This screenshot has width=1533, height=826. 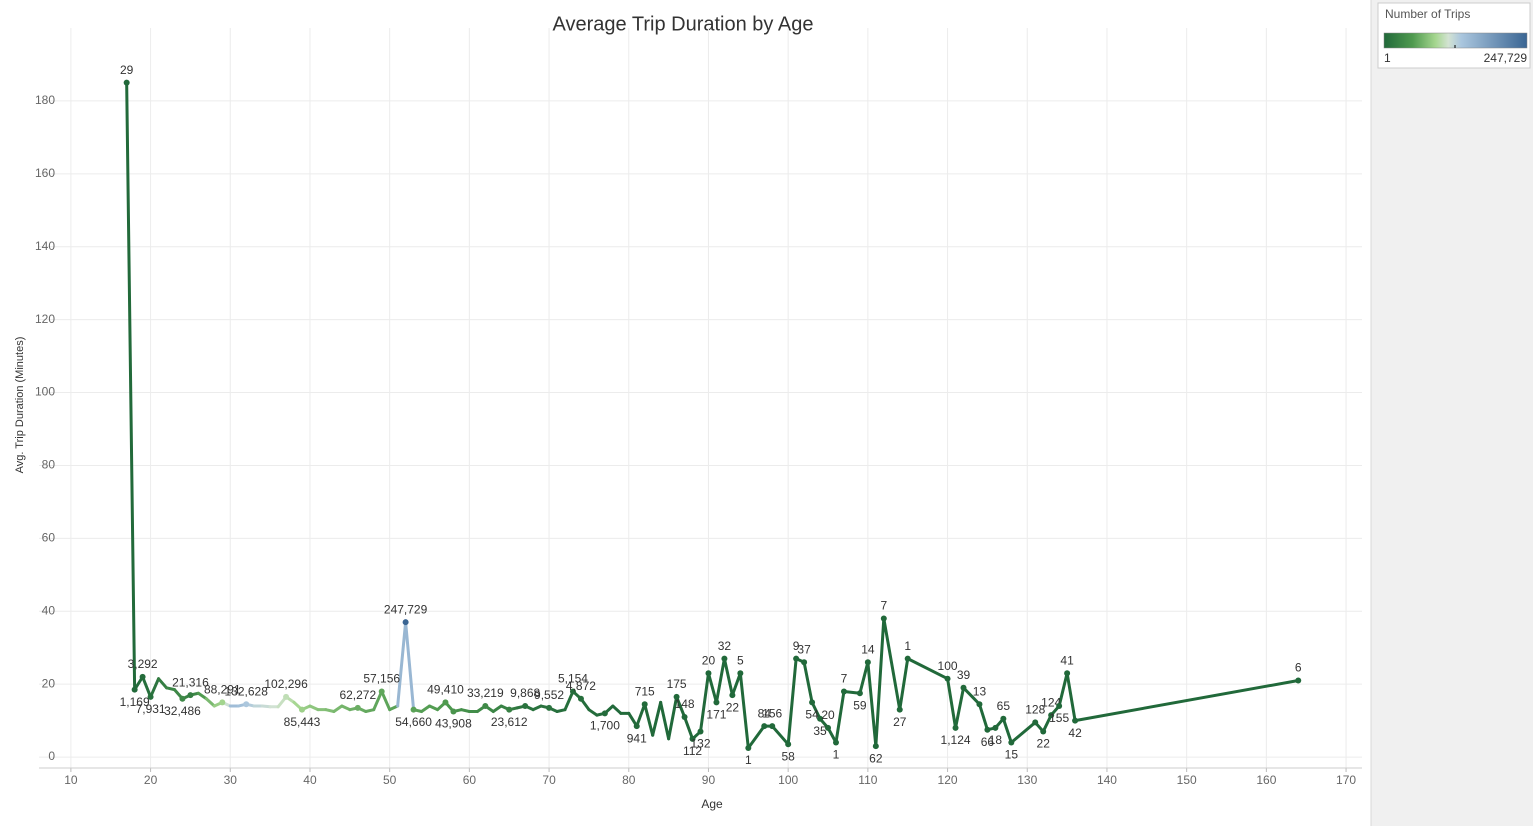 I want to click on trip-label: 5, so click(x=740, y=660).